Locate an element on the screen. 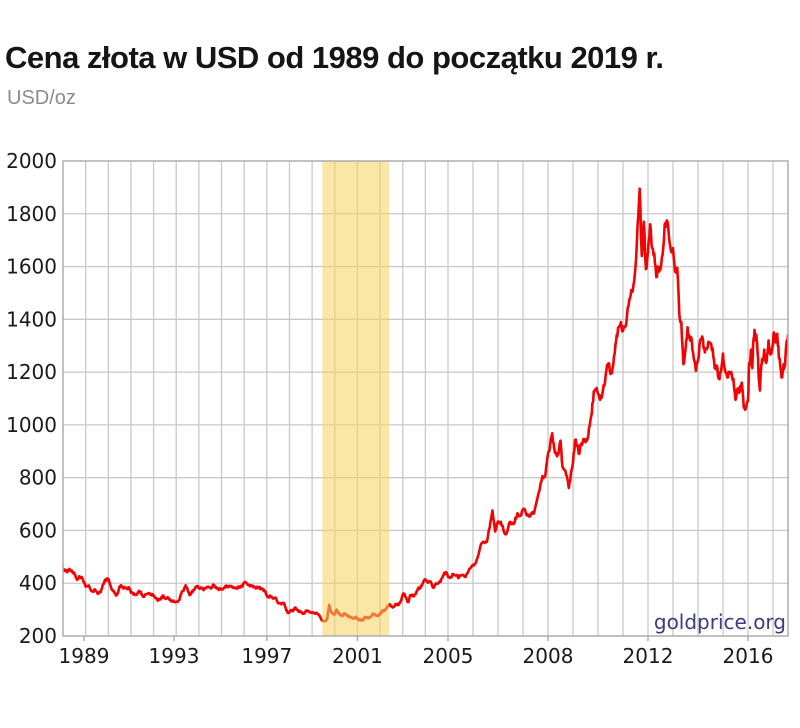 The height and width of the screenshot is (728, 800). x-tick-label: 2001 is located at coordinates (357, 656).